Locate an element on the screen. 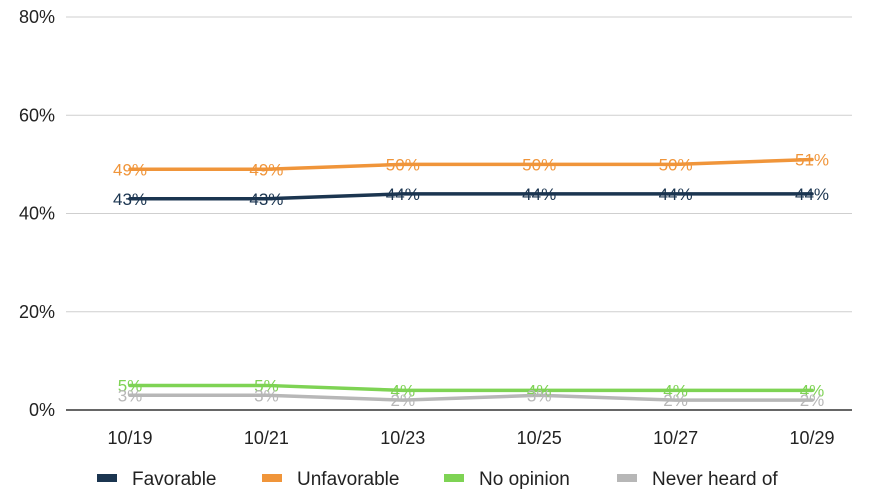  series-line-no-opinion is located at coordinates (471, 388).